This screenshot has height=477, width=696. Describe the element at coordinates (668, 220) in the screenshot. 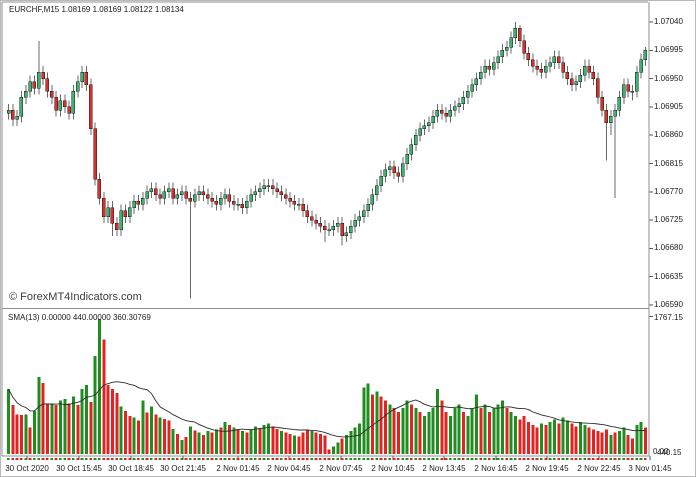

I see `price-axis-label: 1.06725` at that location.